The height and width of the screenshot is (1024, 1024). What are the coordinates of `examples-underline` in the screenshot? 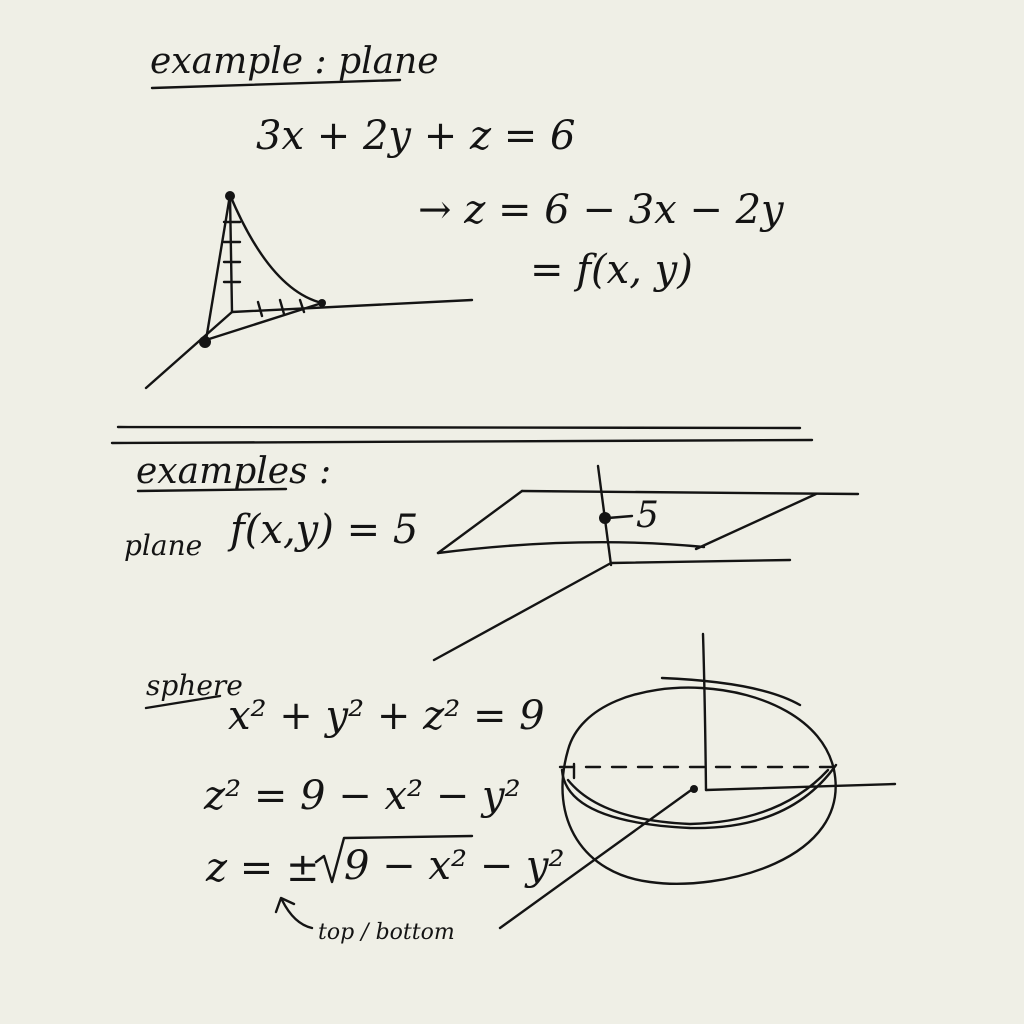 It's located at (212, 490).